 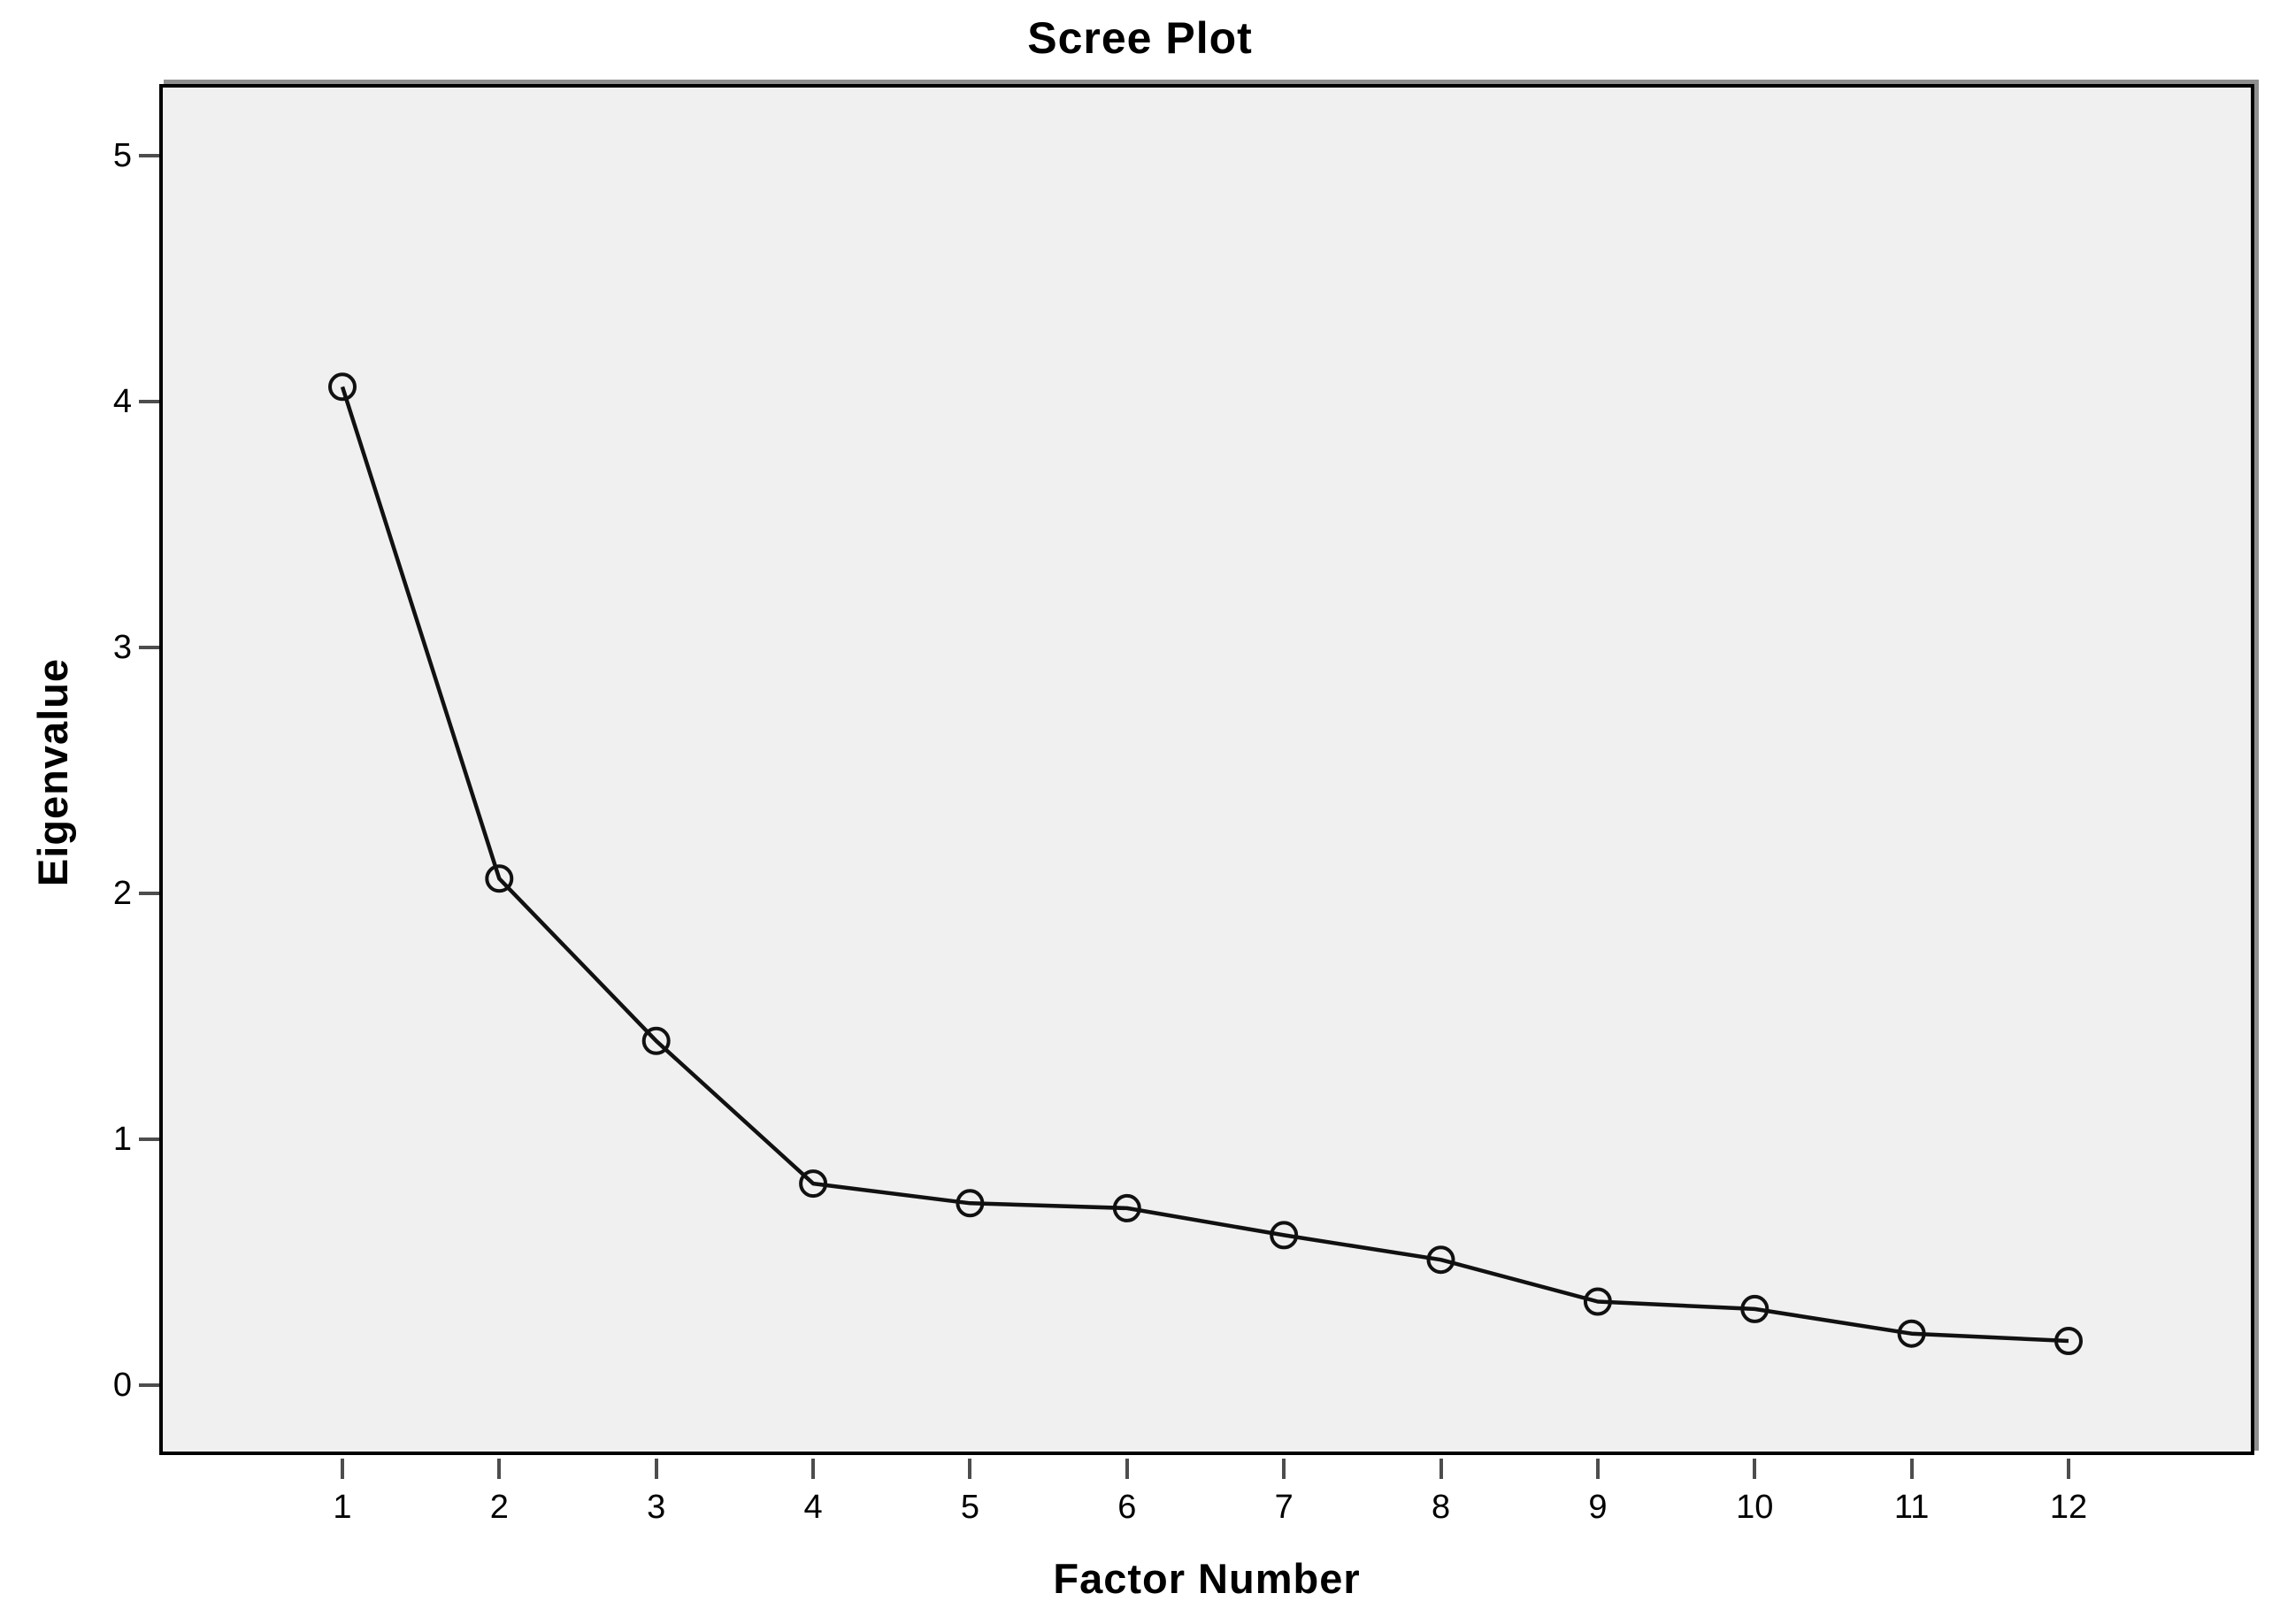 I want to click on x-tick-label: 1, so click(x=342, y=1507).